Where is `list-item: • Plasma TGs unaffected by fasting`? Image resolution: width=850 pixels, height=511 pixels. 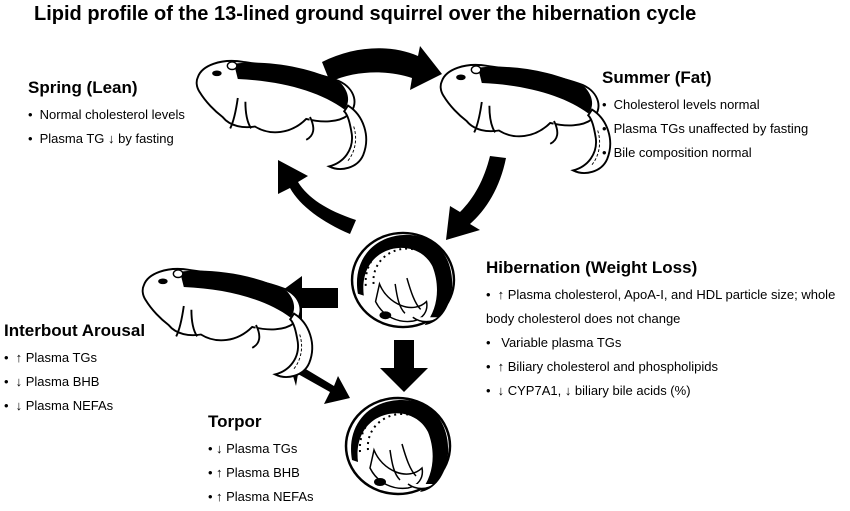 list-item: • Plasma TGs unaffected by fasting is located at coordinates (705, 128).